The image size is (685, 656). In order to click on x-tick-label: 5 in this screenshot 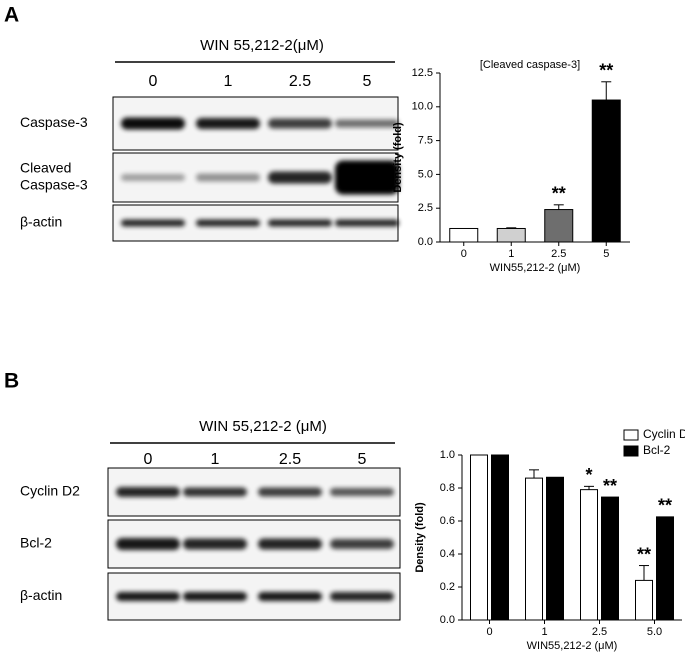, I will do `click(606, 254)`.